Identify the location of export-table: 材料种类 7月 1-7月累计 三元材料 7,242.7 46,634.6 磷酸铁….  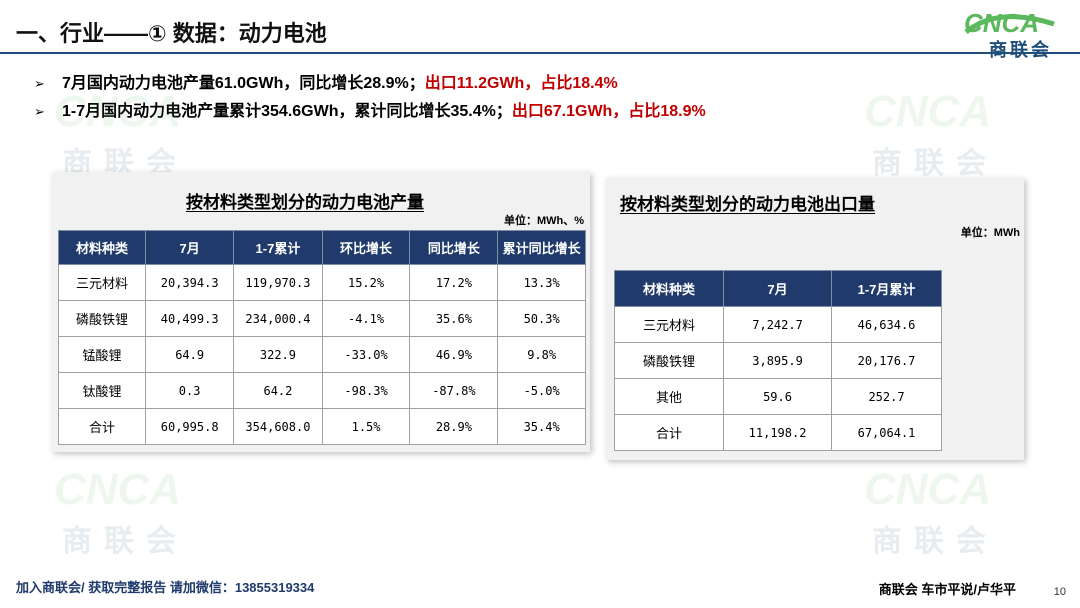
(777, 360).